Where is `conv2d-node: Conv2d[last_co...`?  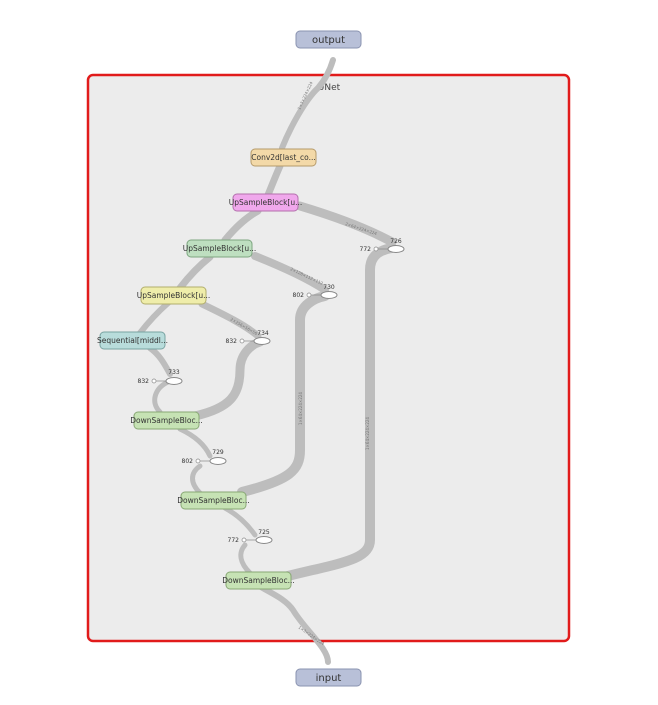
conv2d-node: Conv2d[last_co... is located at coordinates (283, 157).